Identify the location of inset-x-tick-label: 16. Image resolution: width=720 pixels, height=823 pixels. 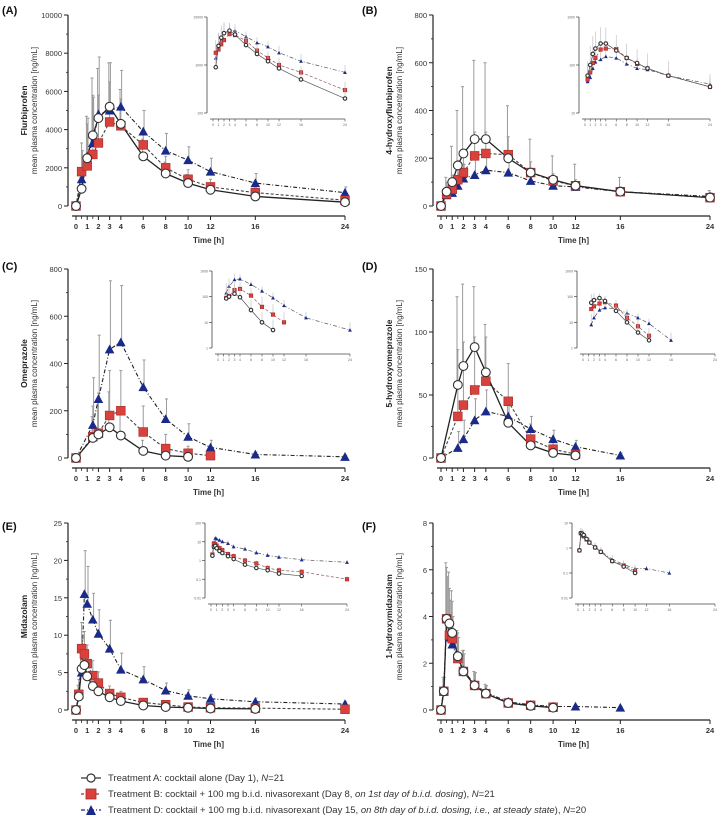
(671, 360).